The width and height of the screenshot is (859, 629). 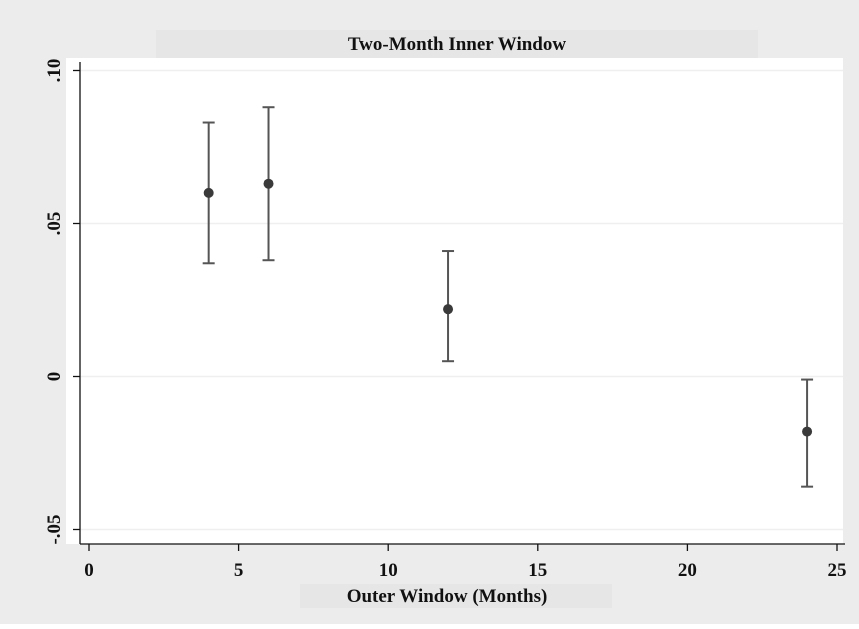 I want to click on x-tick-label: 25, so click(x=837, y=570).